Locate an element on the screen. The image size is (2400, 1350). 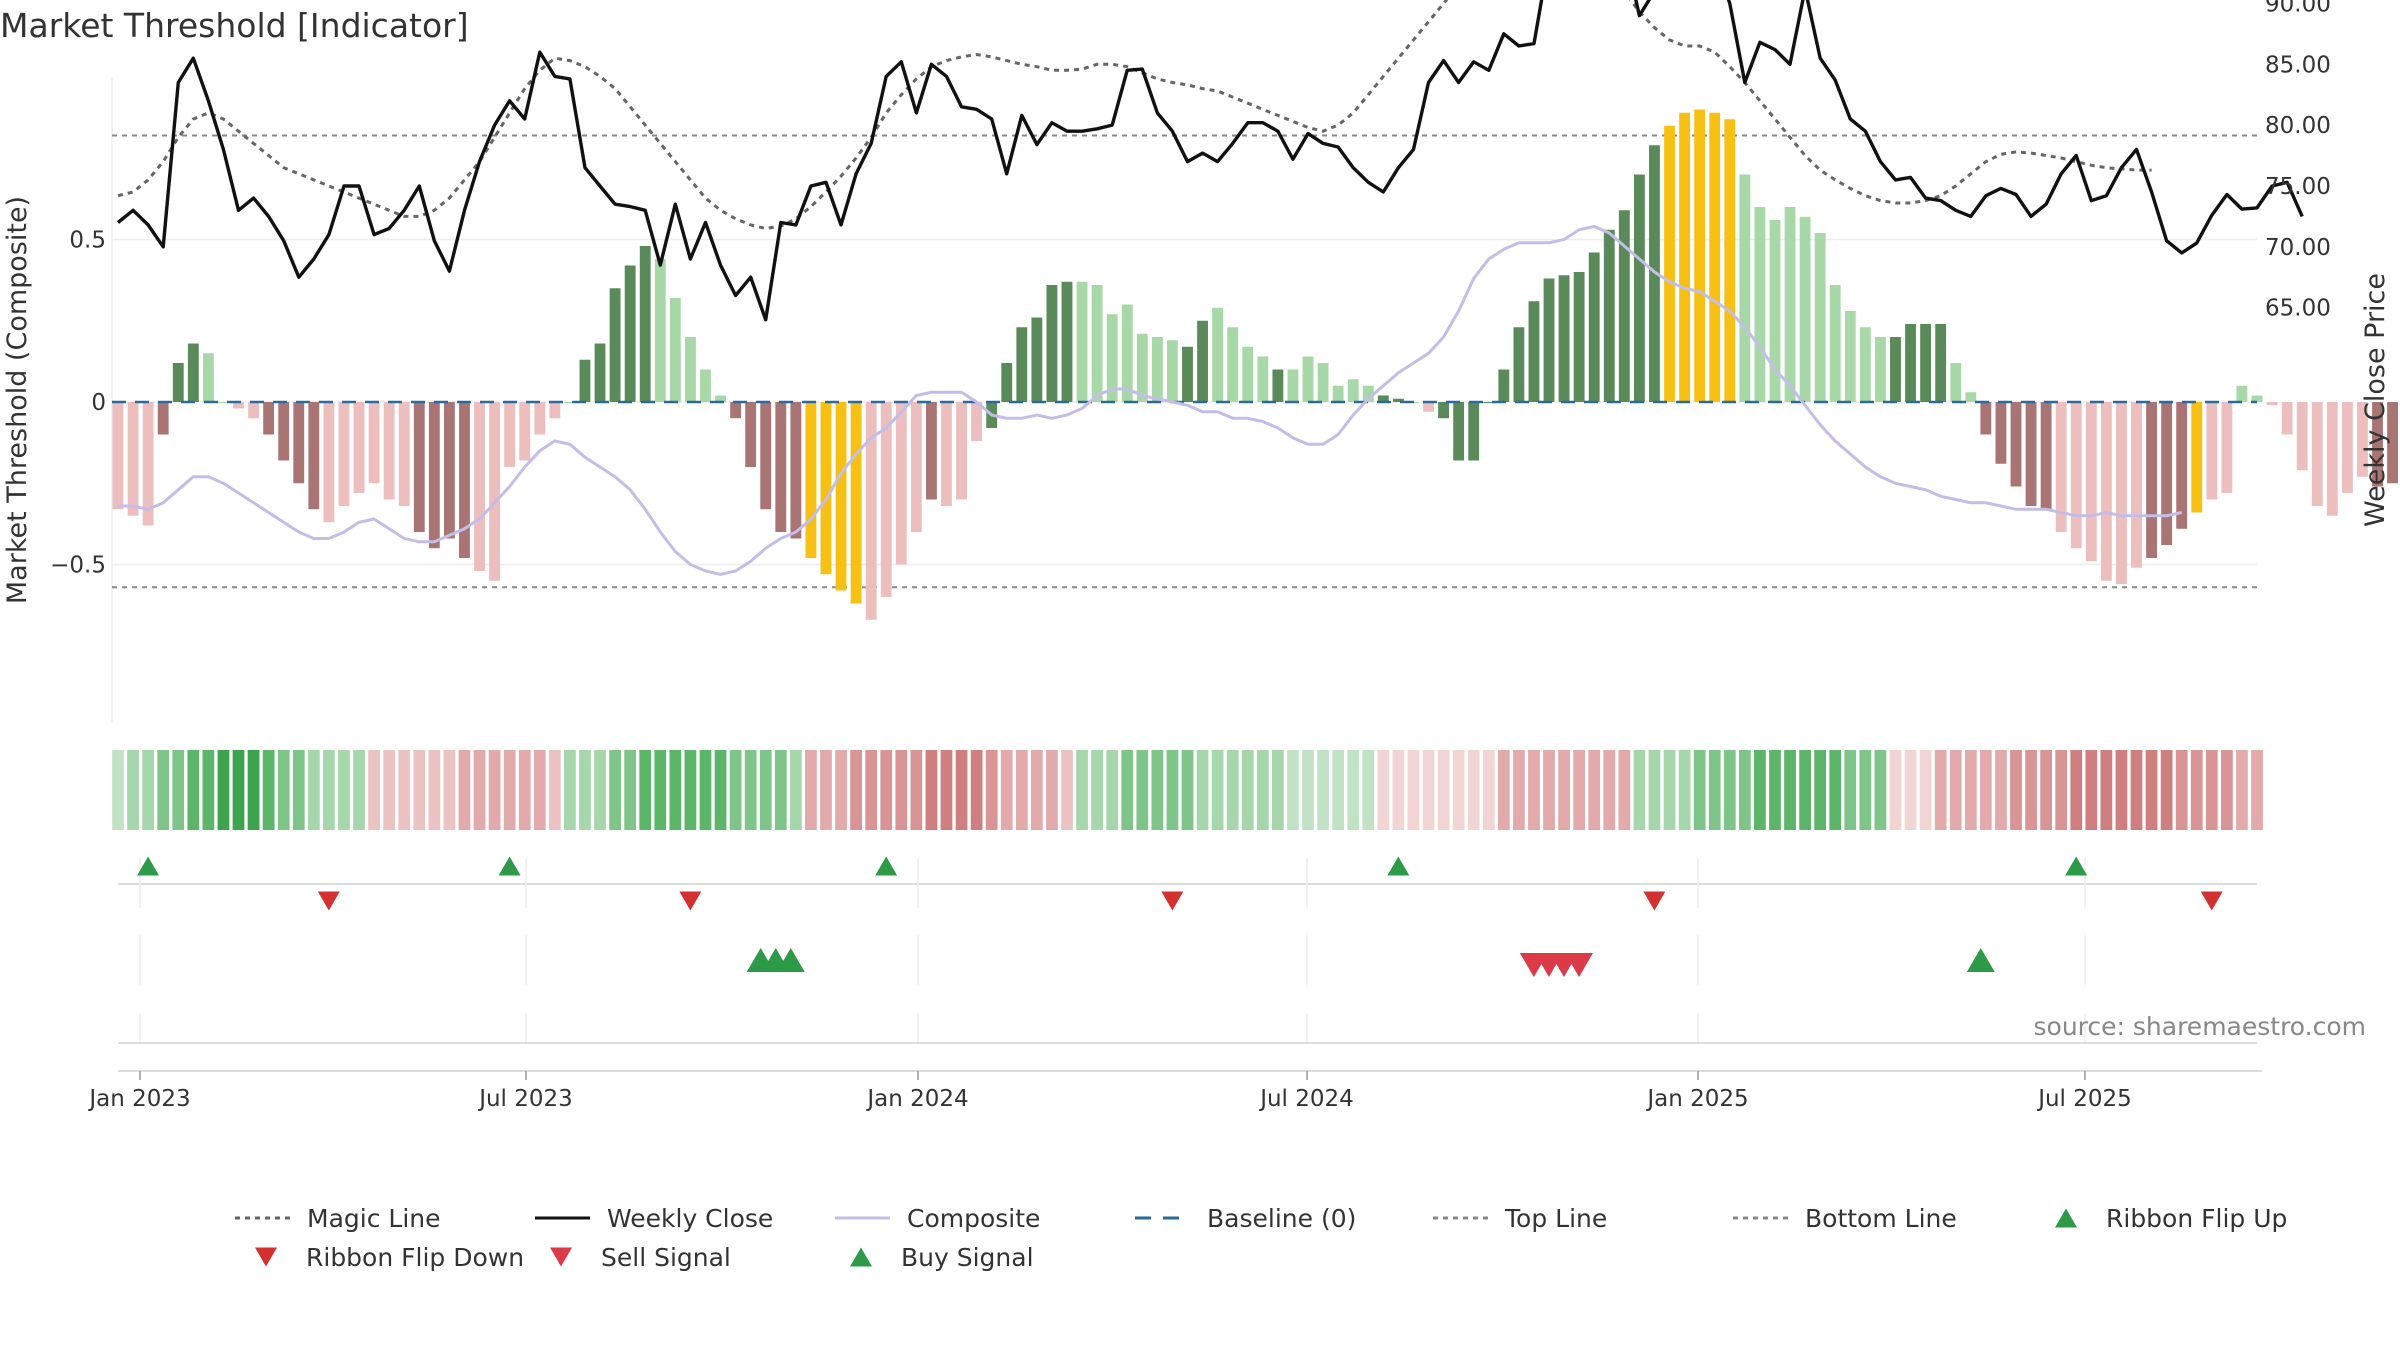
legend-label: Top Line is located at coordinates (1555, 1218).